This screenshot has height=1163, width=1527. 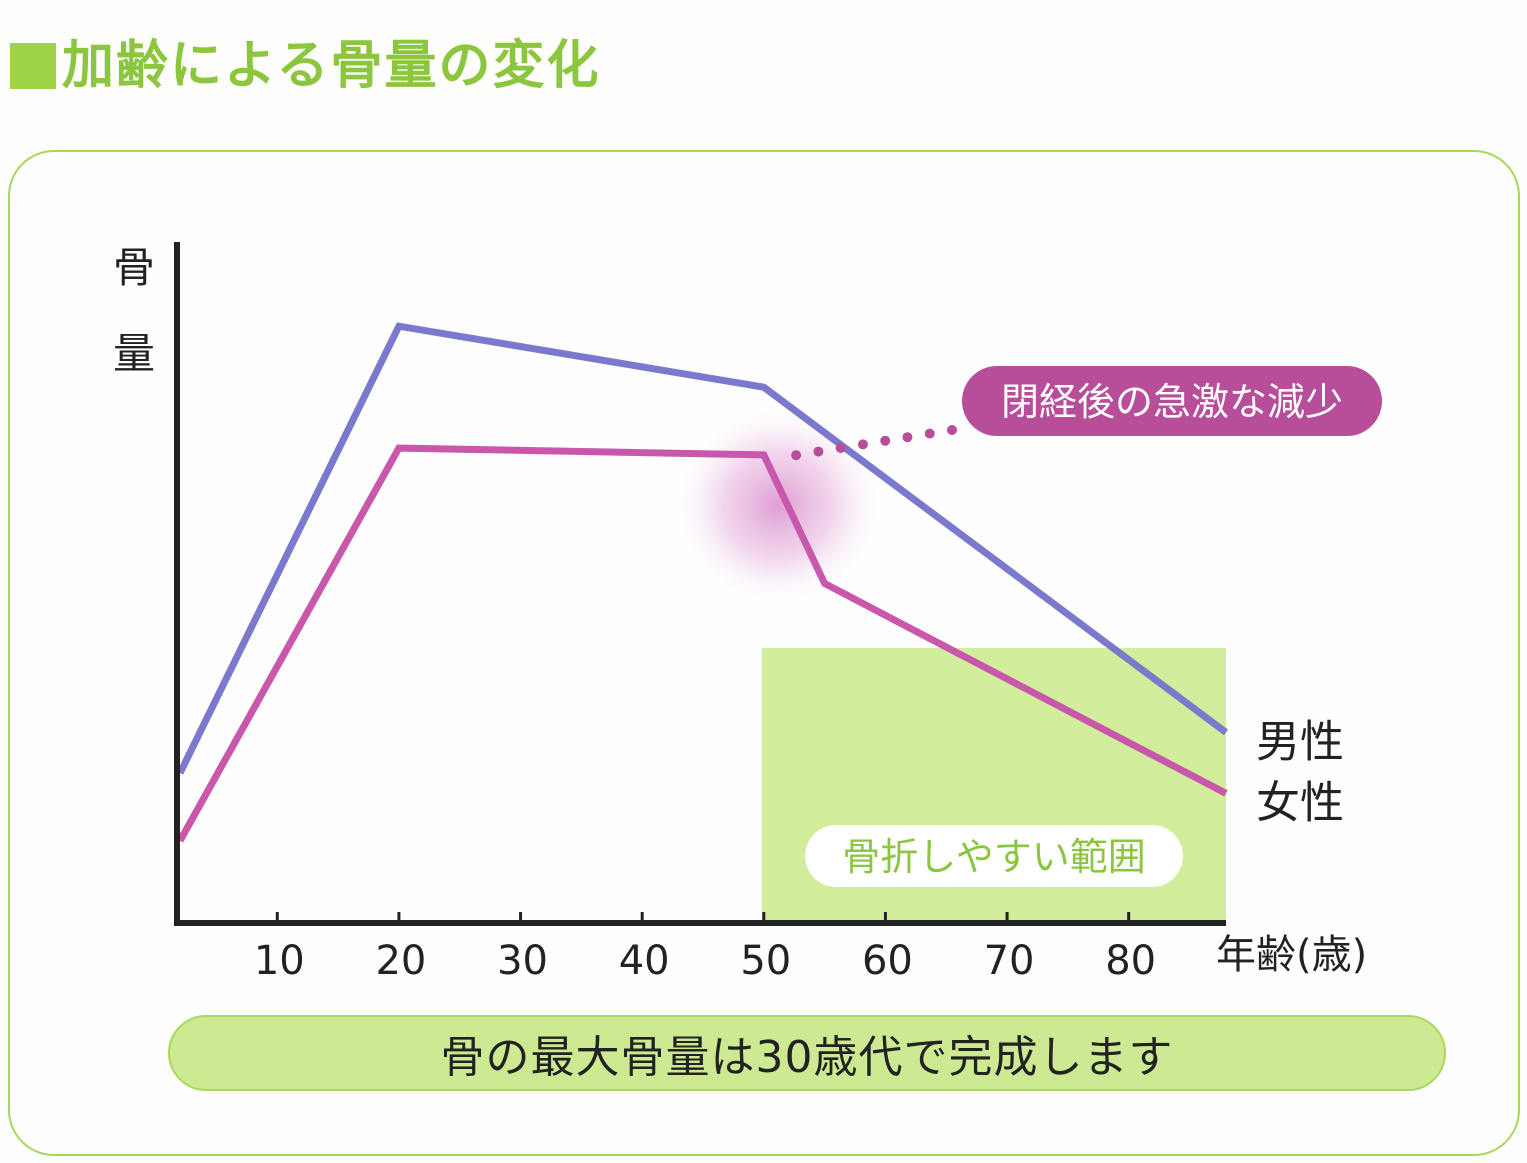 I want to click on page-title: 加齢による骨量の変化, so click(x=305, y=66).